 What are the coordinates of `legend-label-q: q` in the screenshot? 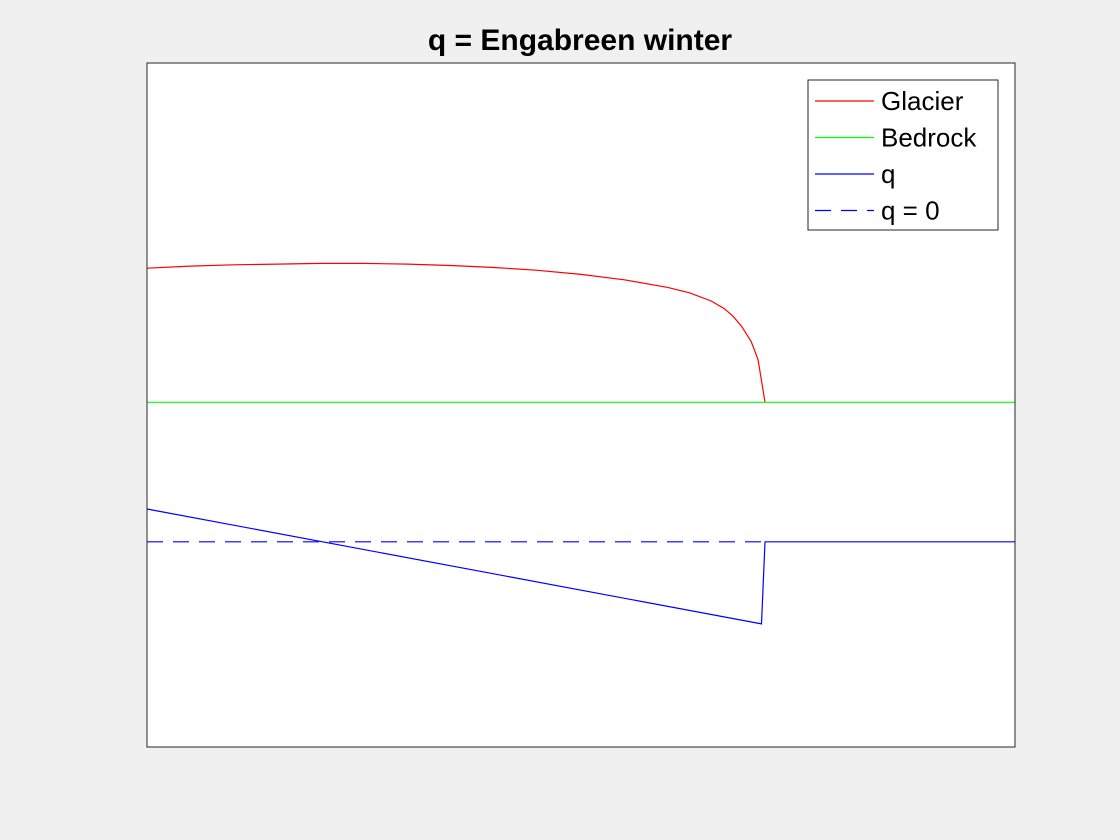 It's located at (888, 174).